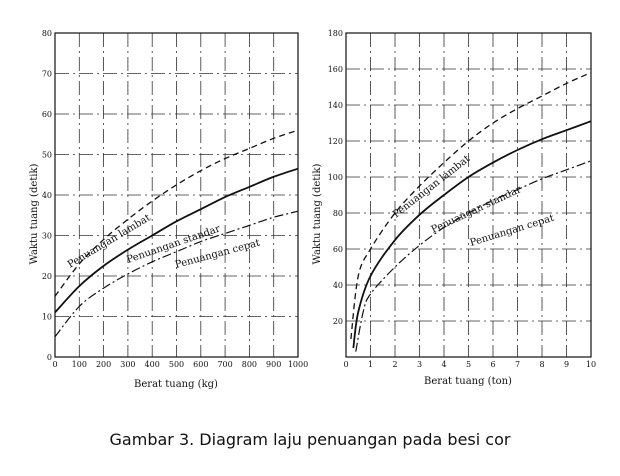 The width and height of the screenshot is (620, 476). I want to click on x-tick-label: 1, so click(370, 364).